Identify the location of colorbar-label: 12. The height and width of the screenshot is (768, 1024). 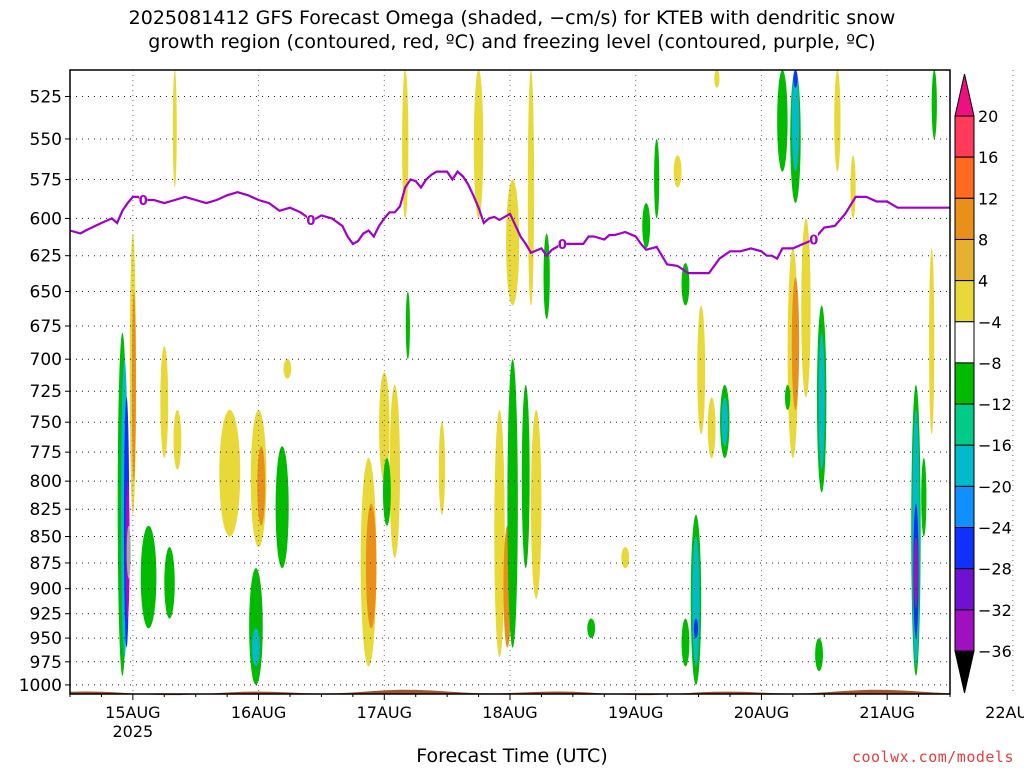
(988, 198).